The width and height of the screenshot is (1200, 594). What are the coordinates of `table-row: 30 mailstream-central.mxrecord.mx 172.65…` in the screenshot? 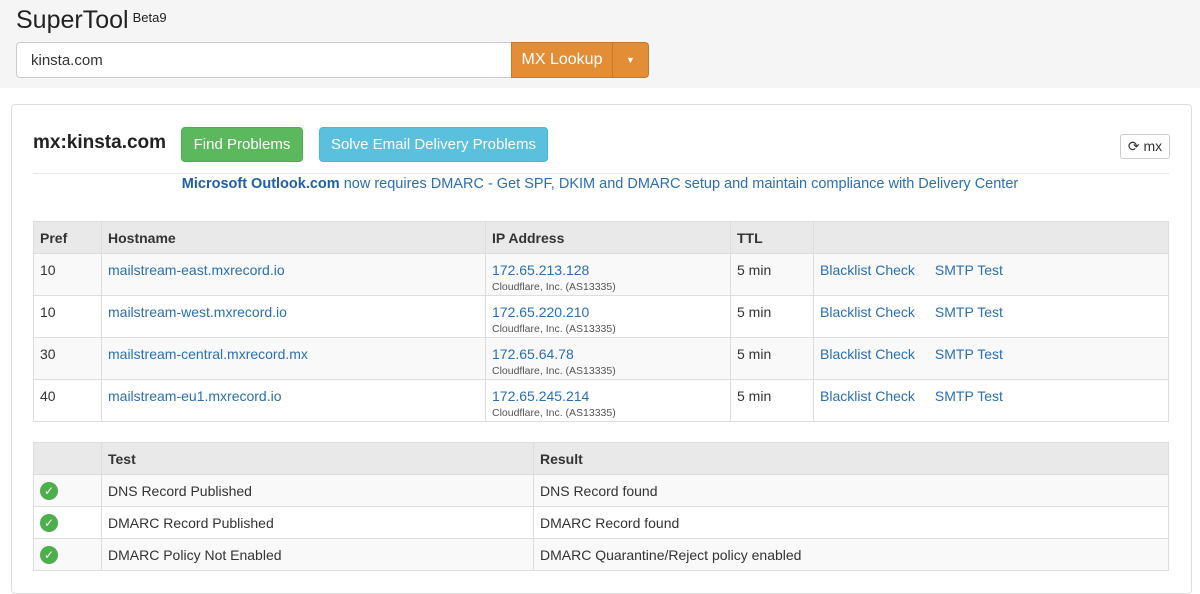 It's located at (601, 358).